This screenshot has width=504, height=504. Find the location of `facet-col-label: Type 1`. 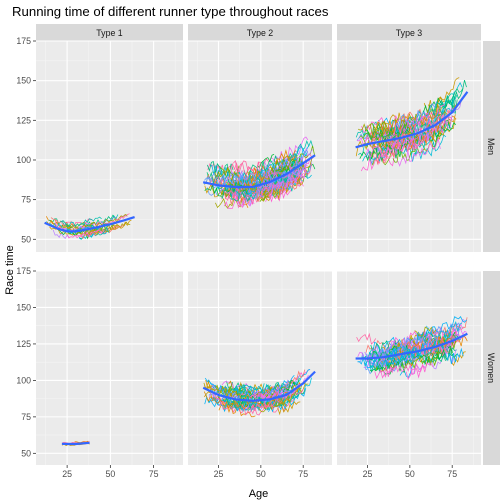

facet-col-label: Type 1 is located at coordinates (109, 33).